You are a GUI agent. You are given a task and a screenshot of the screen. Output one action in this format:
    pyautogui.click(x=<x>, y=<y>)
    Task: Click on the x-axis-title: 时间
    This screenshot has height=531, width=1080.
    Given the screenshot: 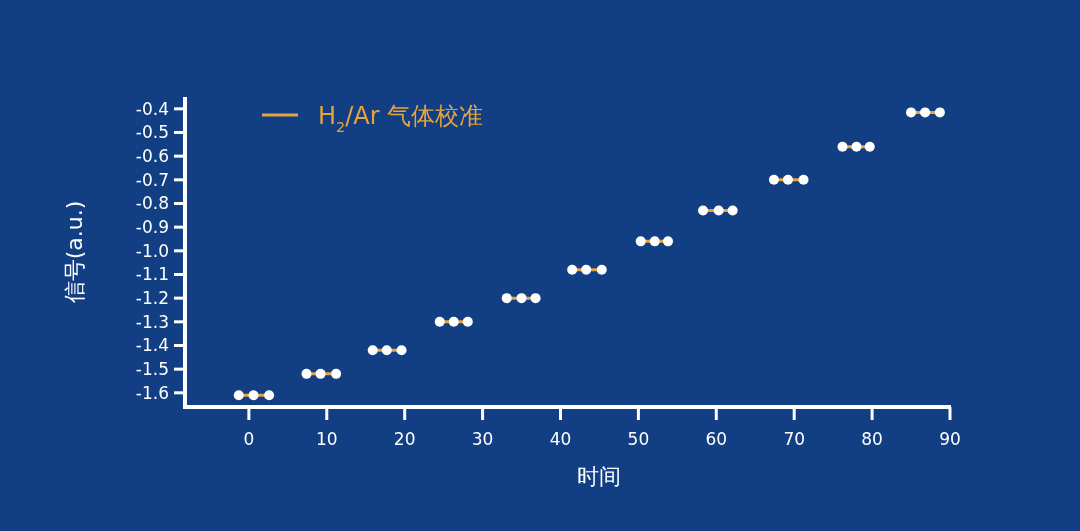 What is the action you would take?
    pyautogui.click(x=599, y=476)
    